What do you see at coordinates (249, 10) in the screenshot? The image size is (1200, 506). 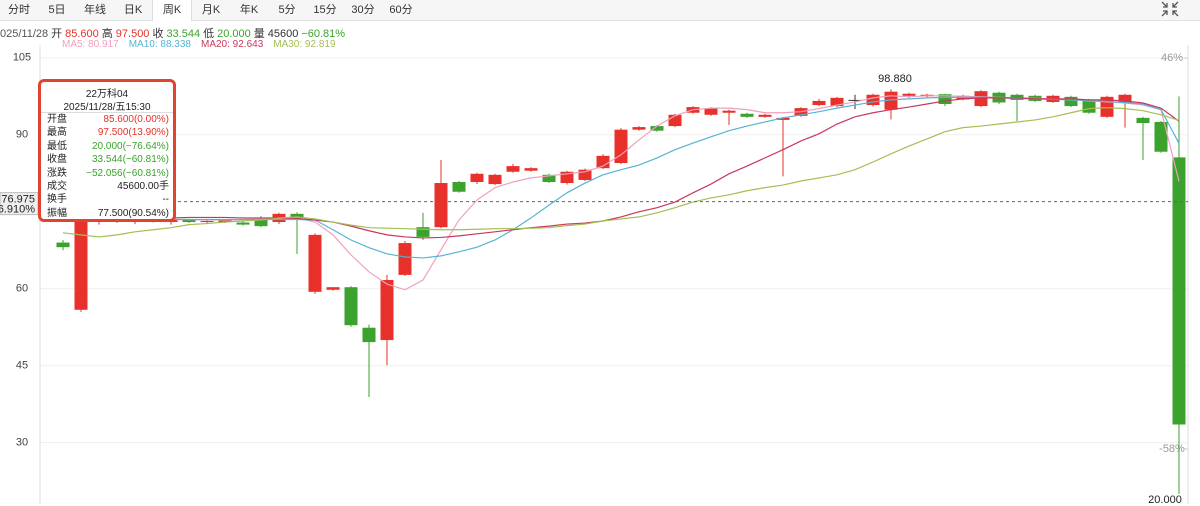 I see `tab: 年K` at bounding box center [249, 10].